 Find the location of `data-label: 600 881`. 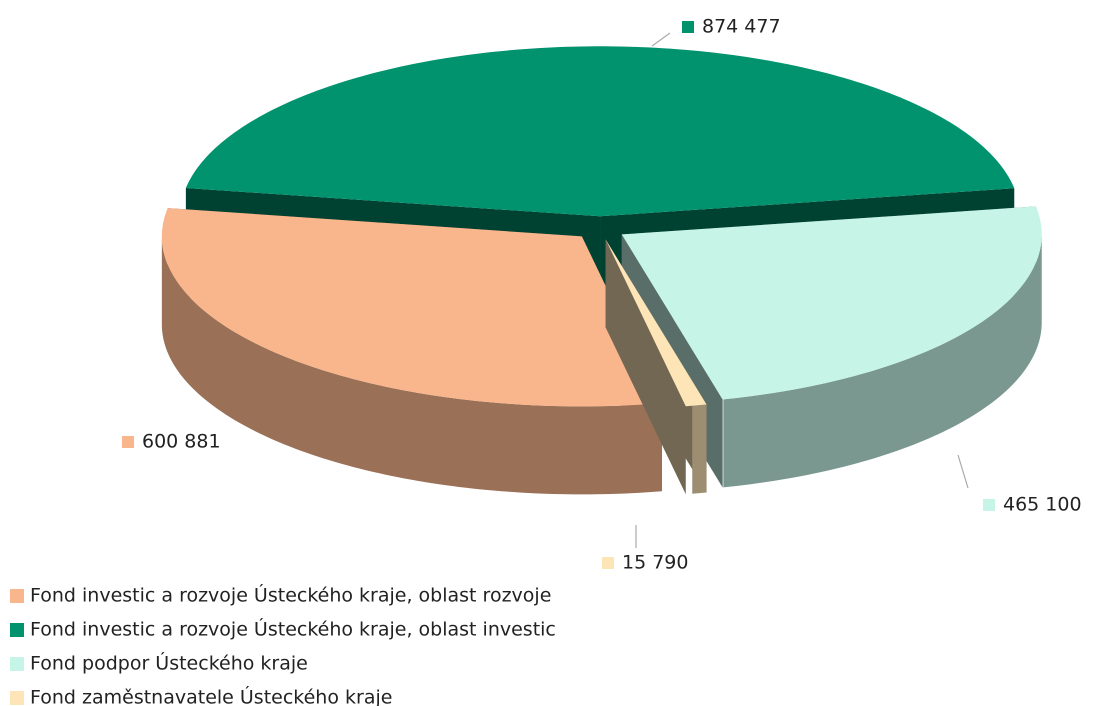

data-label: 600 881 is located at coordinates (181, 442).